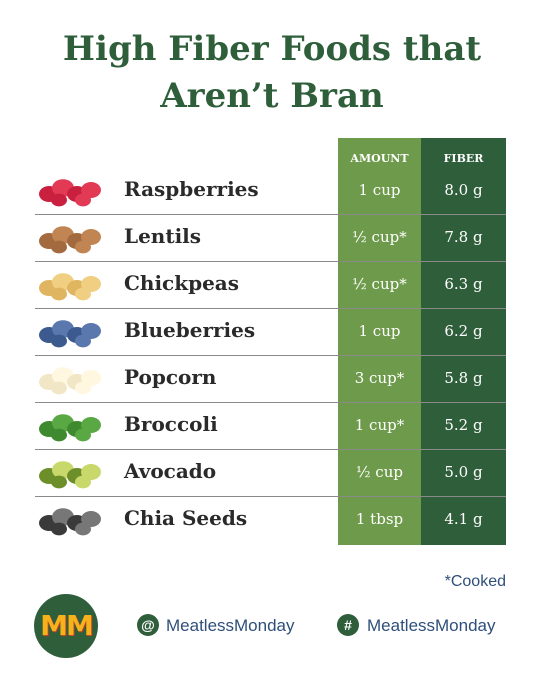 This screenshot has height=680, width=544. I want to click on name: Chia Seeds, so click(186, 518).